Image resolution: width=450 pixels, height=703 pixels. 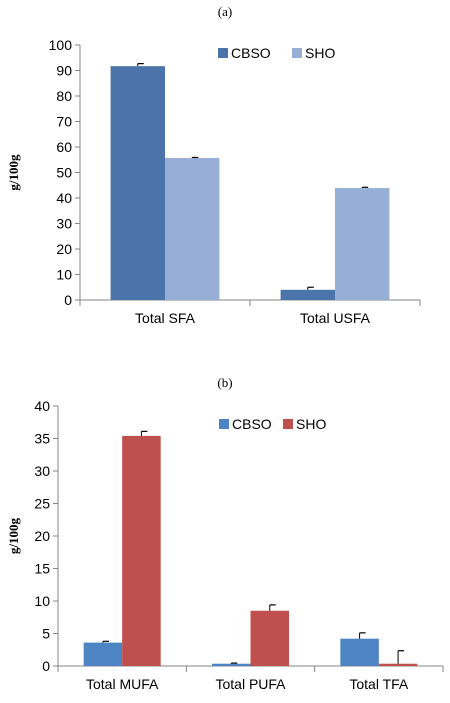 I want to click on chart-a-y-tick-label: 60, so click(x=64, y=147).